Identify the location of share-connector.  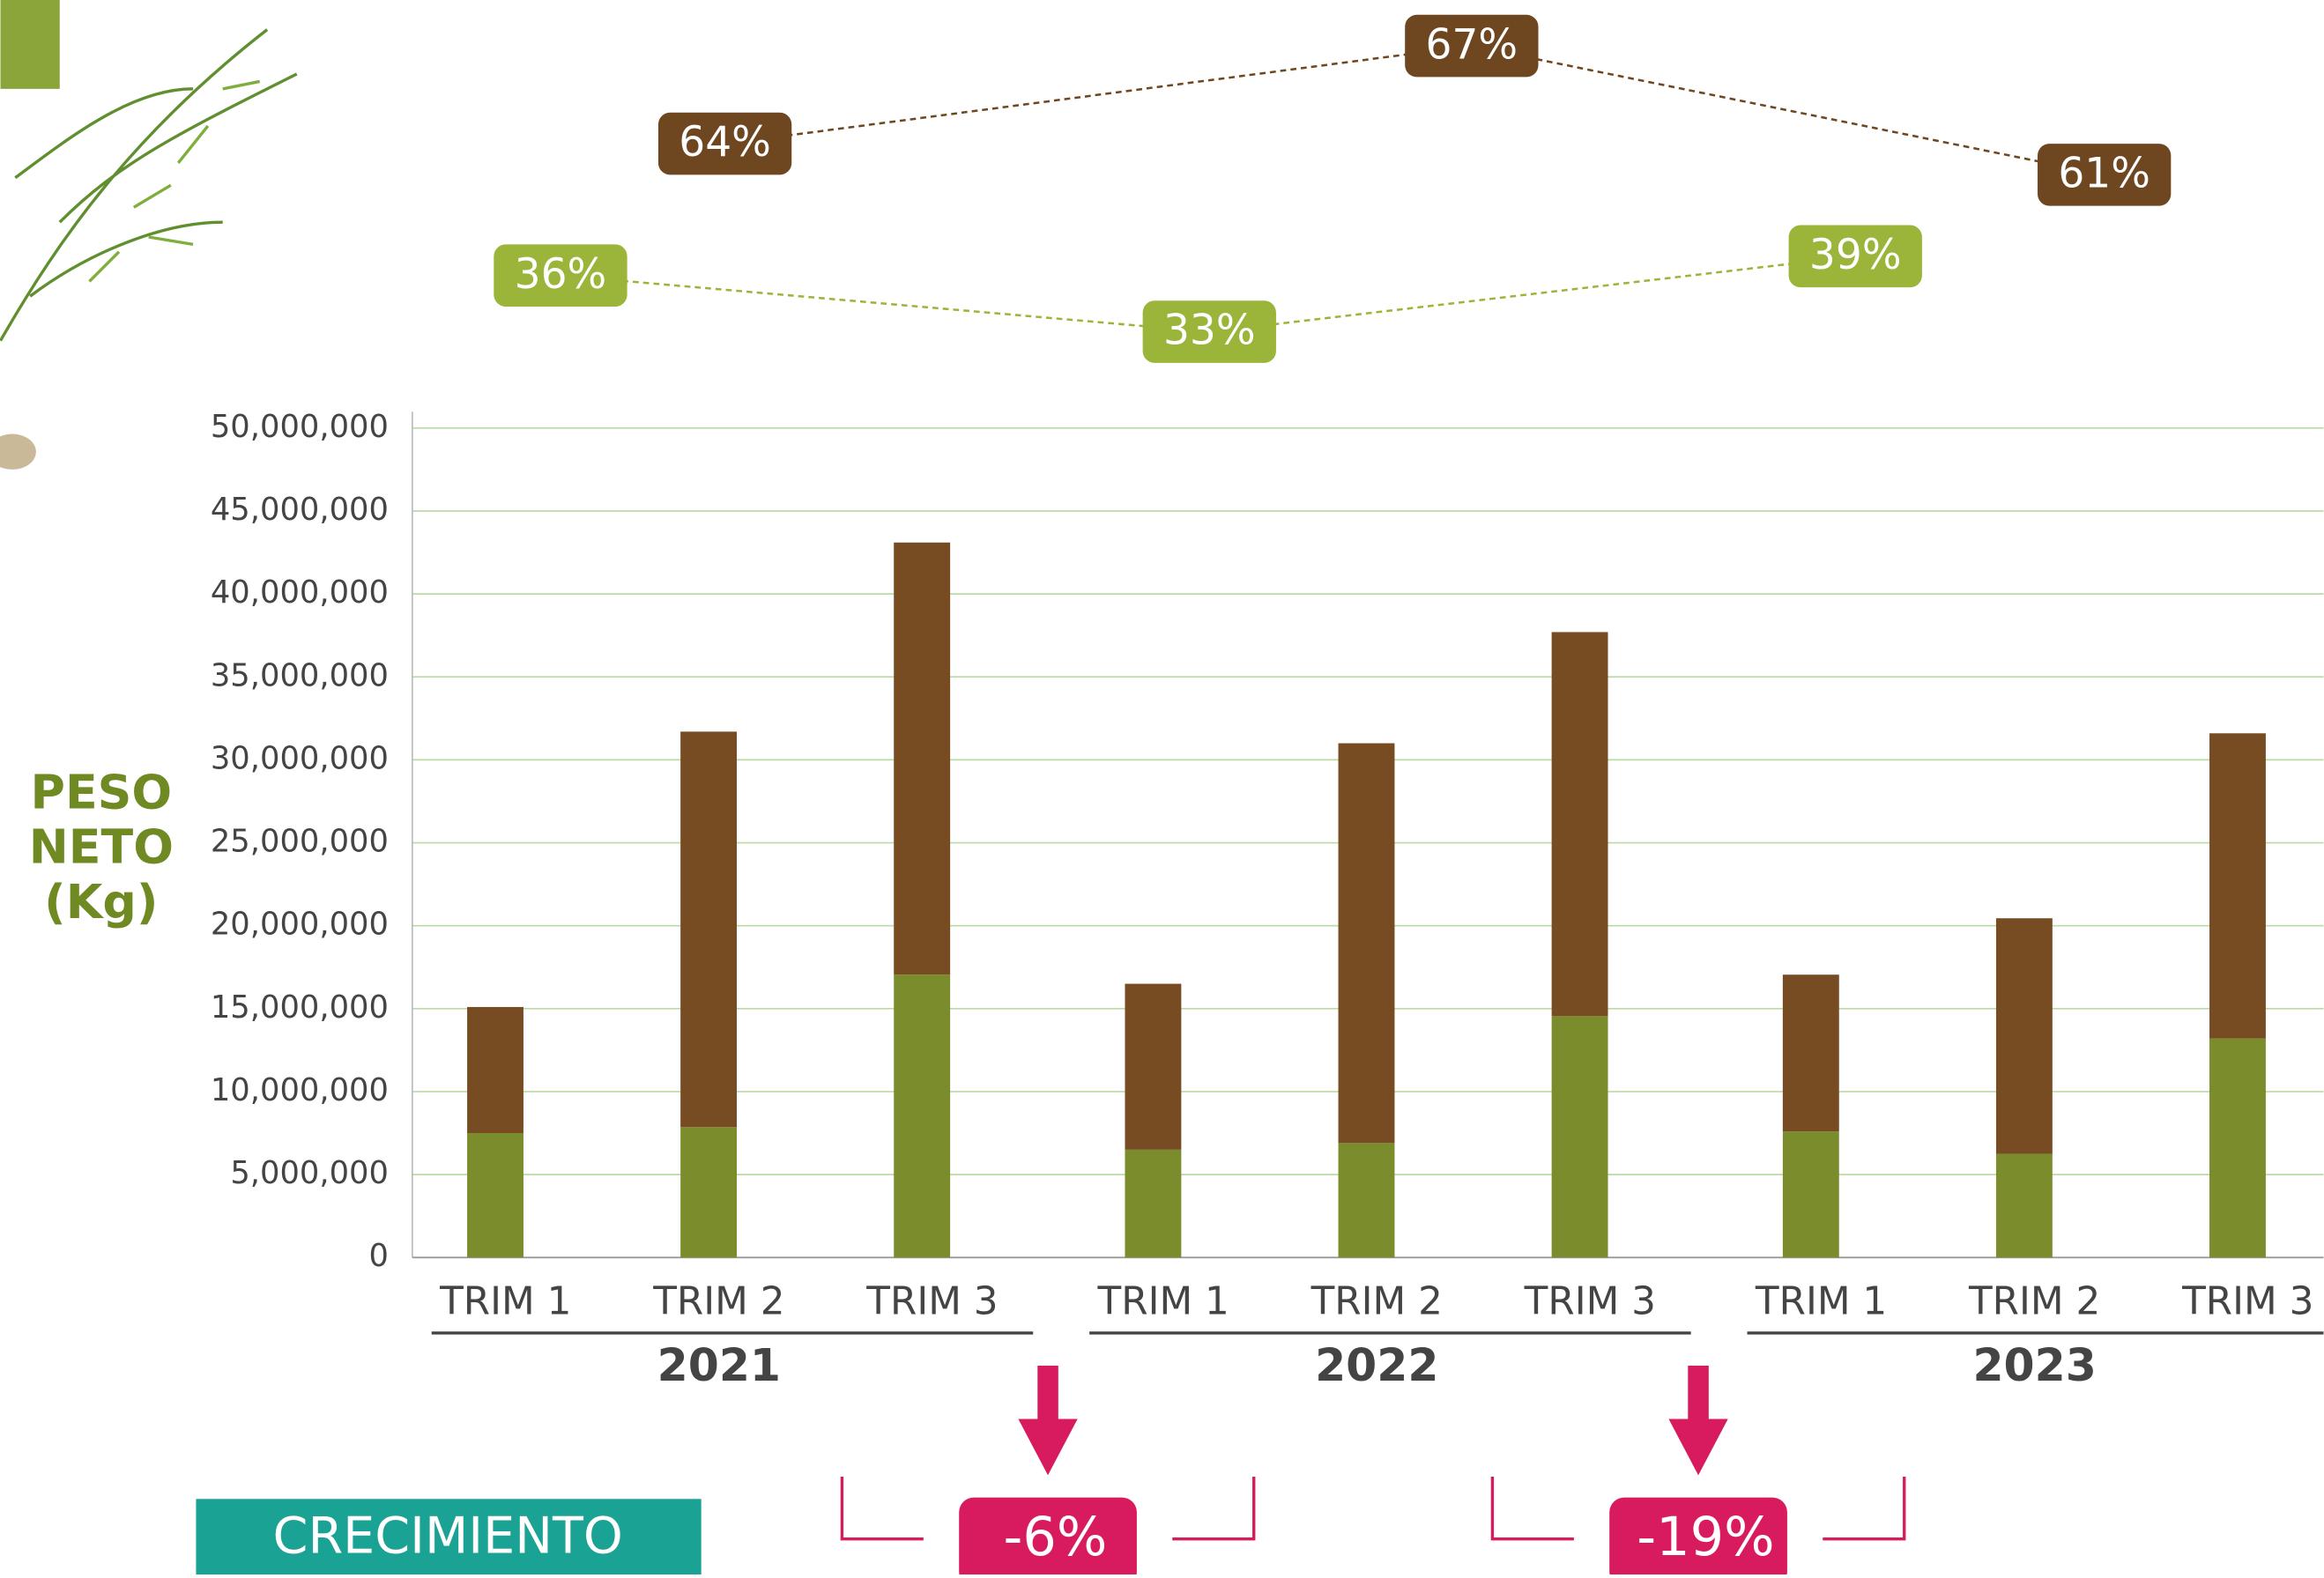
(1415, 110).